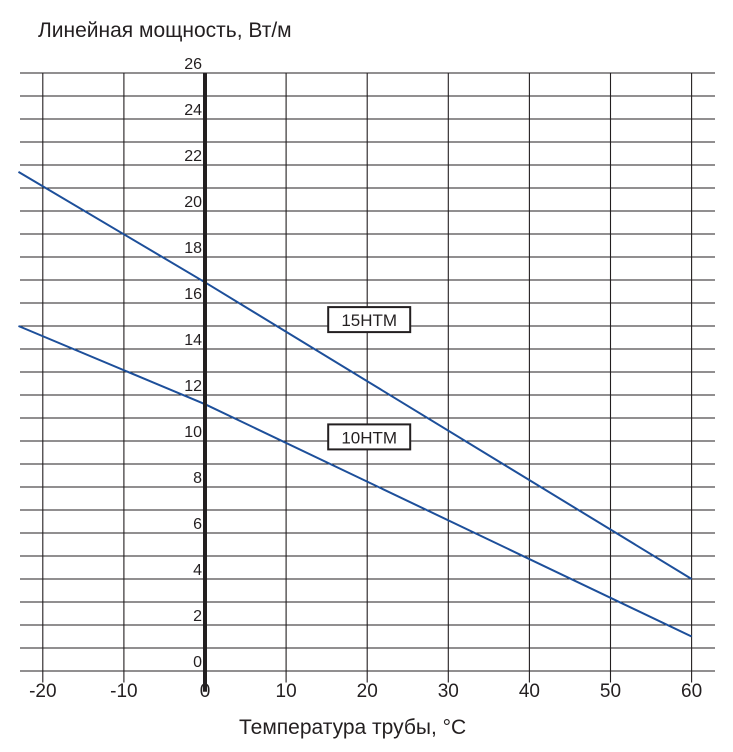  What do you see at coordinates (352, 727) in the screenshot?
I see `x-axis-title: Температура трубы, °C` at bounding box center [352, 727].